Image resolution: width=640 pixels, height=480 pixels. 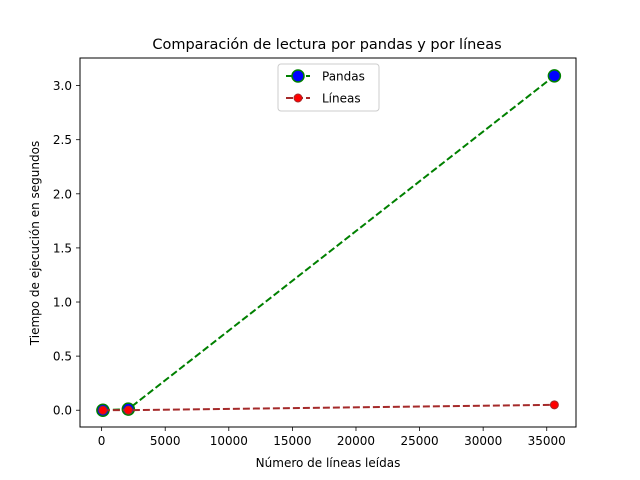 I want to click on y-tick-label: 2.0, so click(x=62, y=194).